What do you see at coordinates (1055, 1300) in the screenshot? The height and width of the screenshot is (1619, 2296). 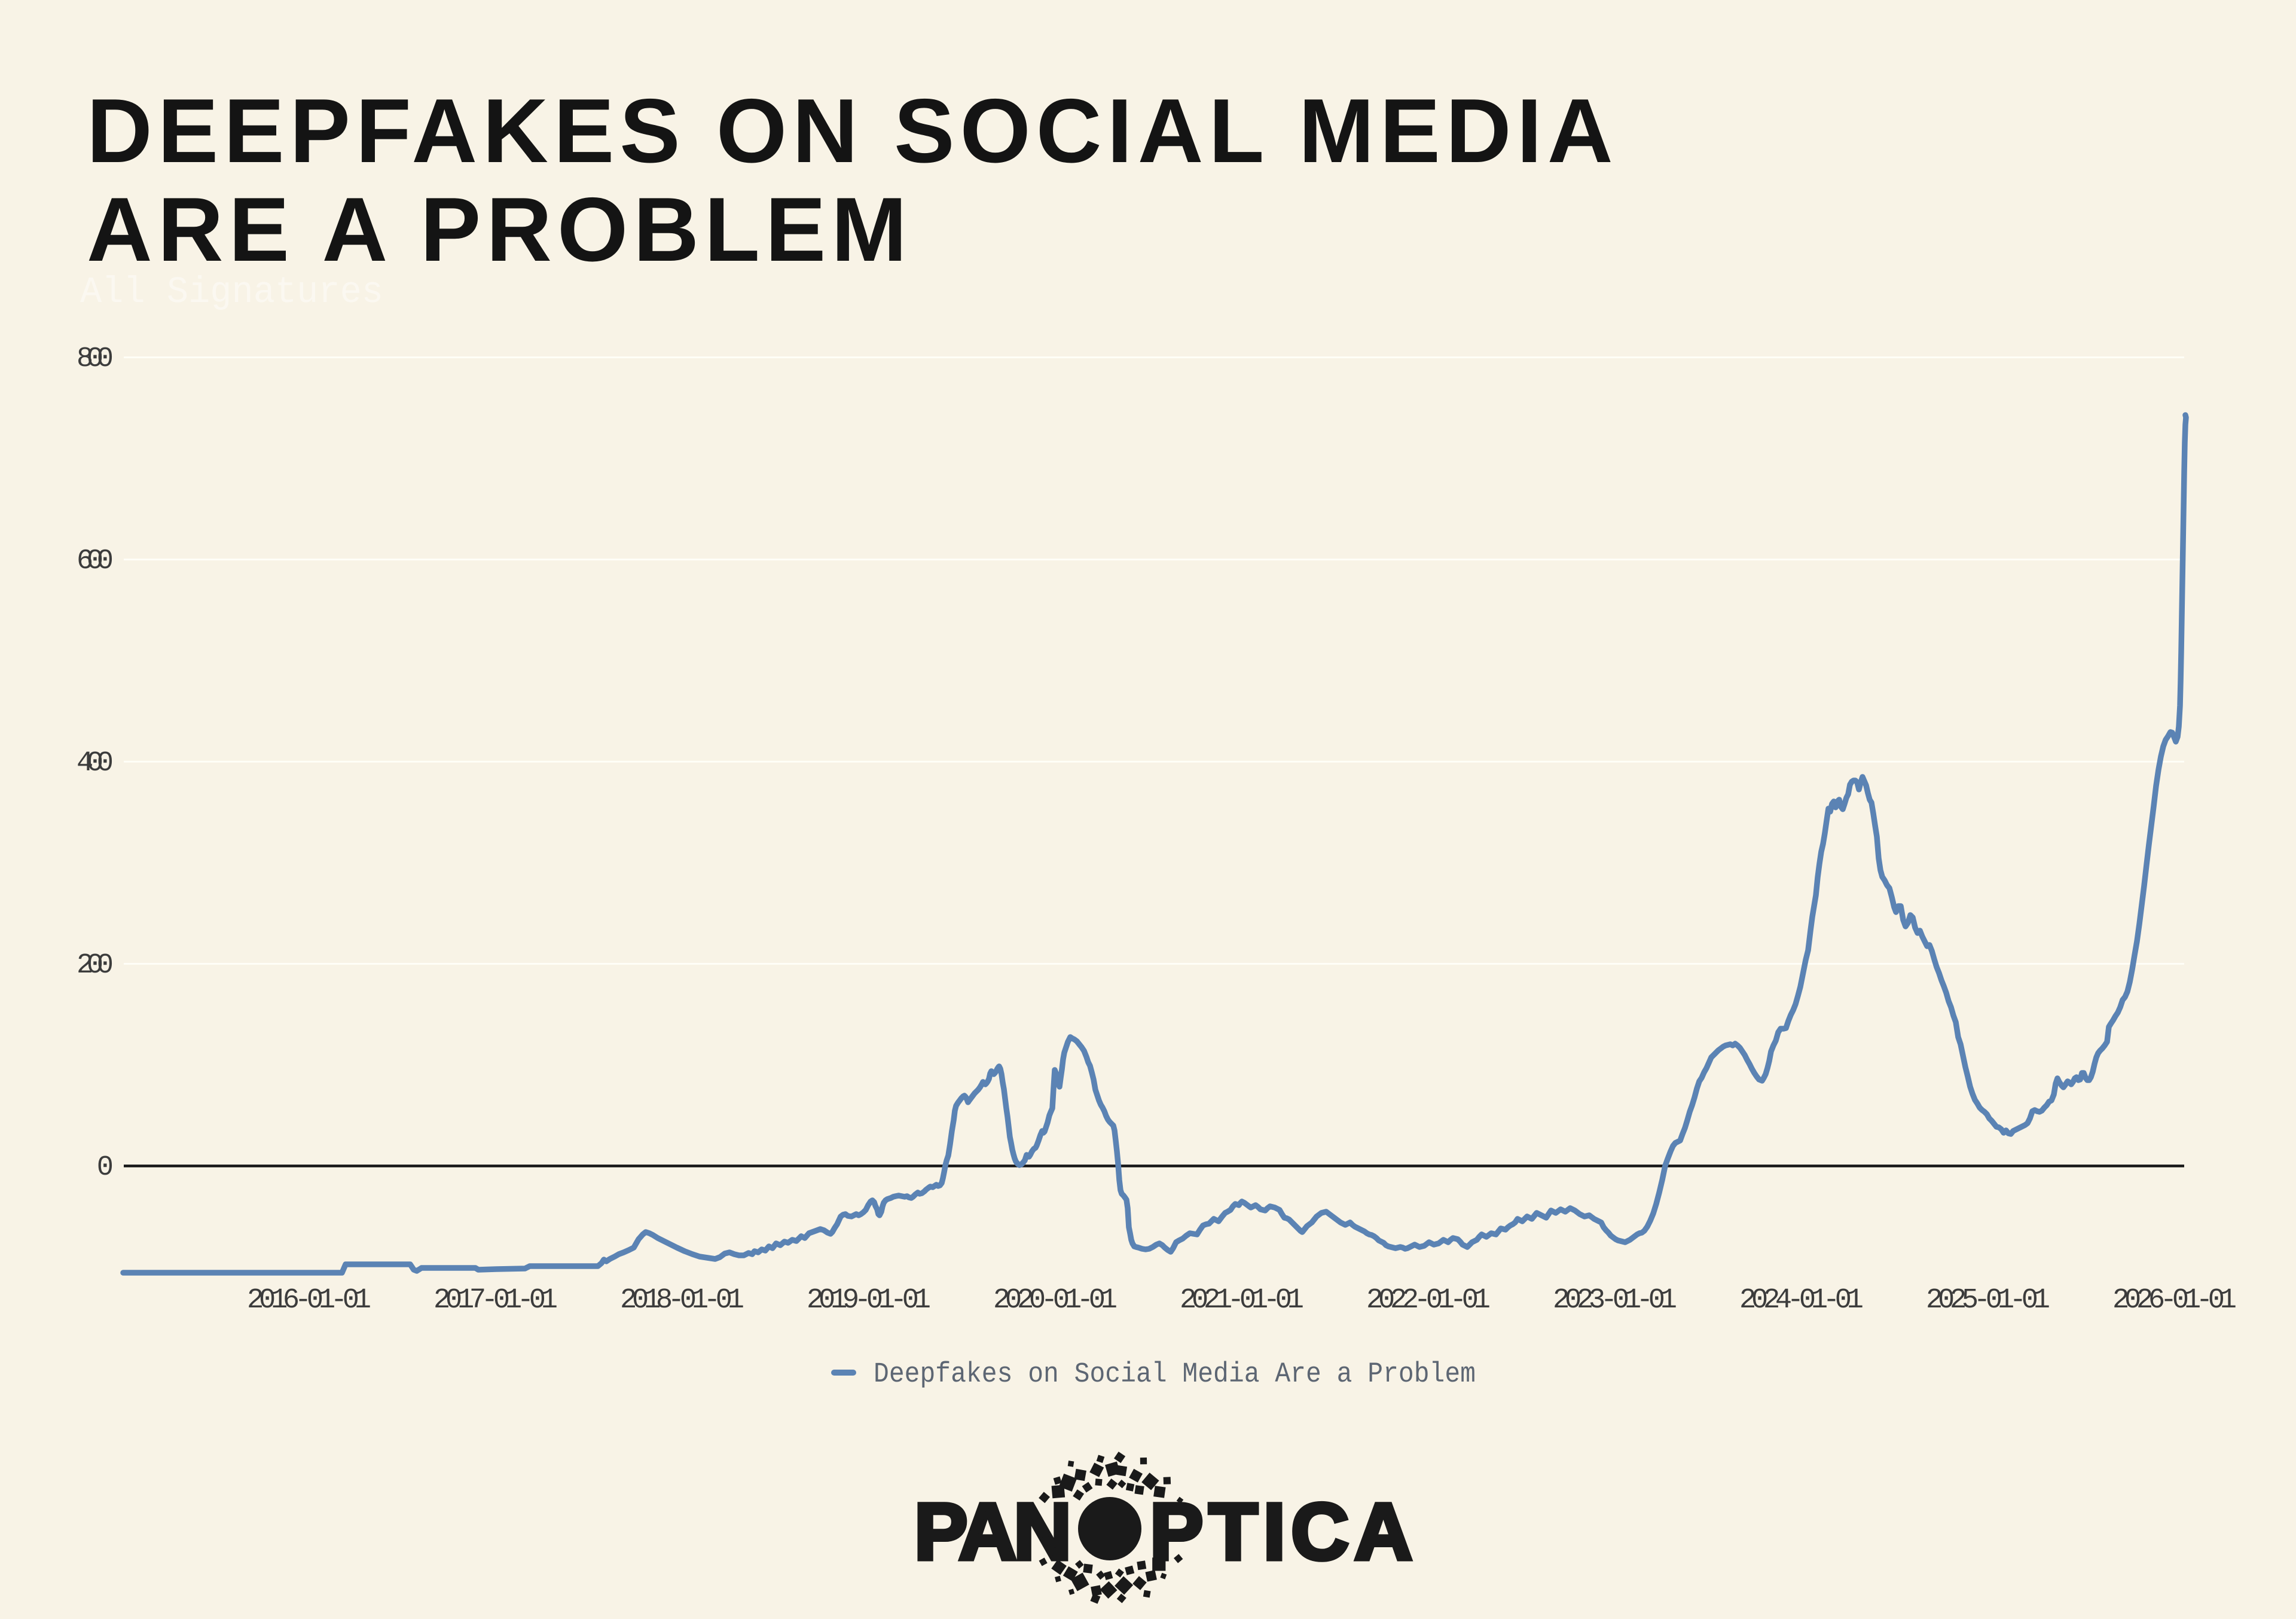 I see `svg-text: 2020-01-01` at bounding box center [1055, 1300].